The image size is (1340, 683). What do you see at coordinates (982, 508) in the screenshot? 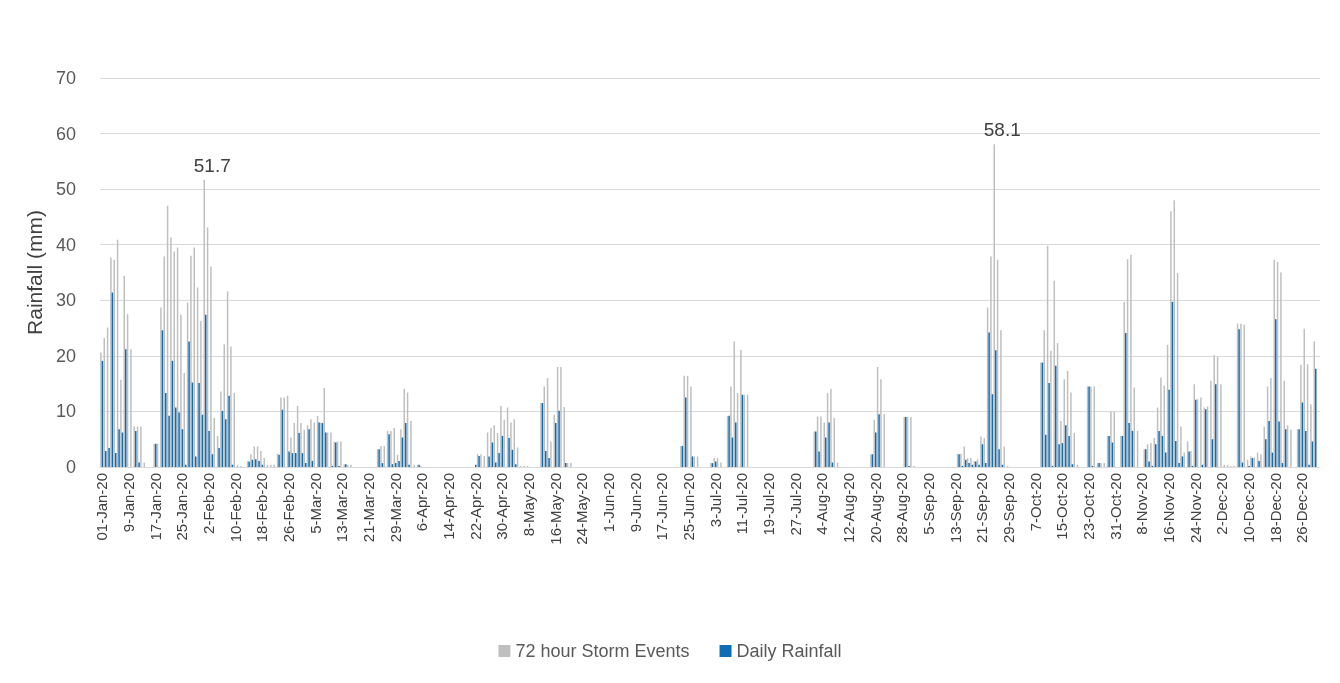
I see `x-tick-label: 21-Sep-20` at bounding box center [982, 508].